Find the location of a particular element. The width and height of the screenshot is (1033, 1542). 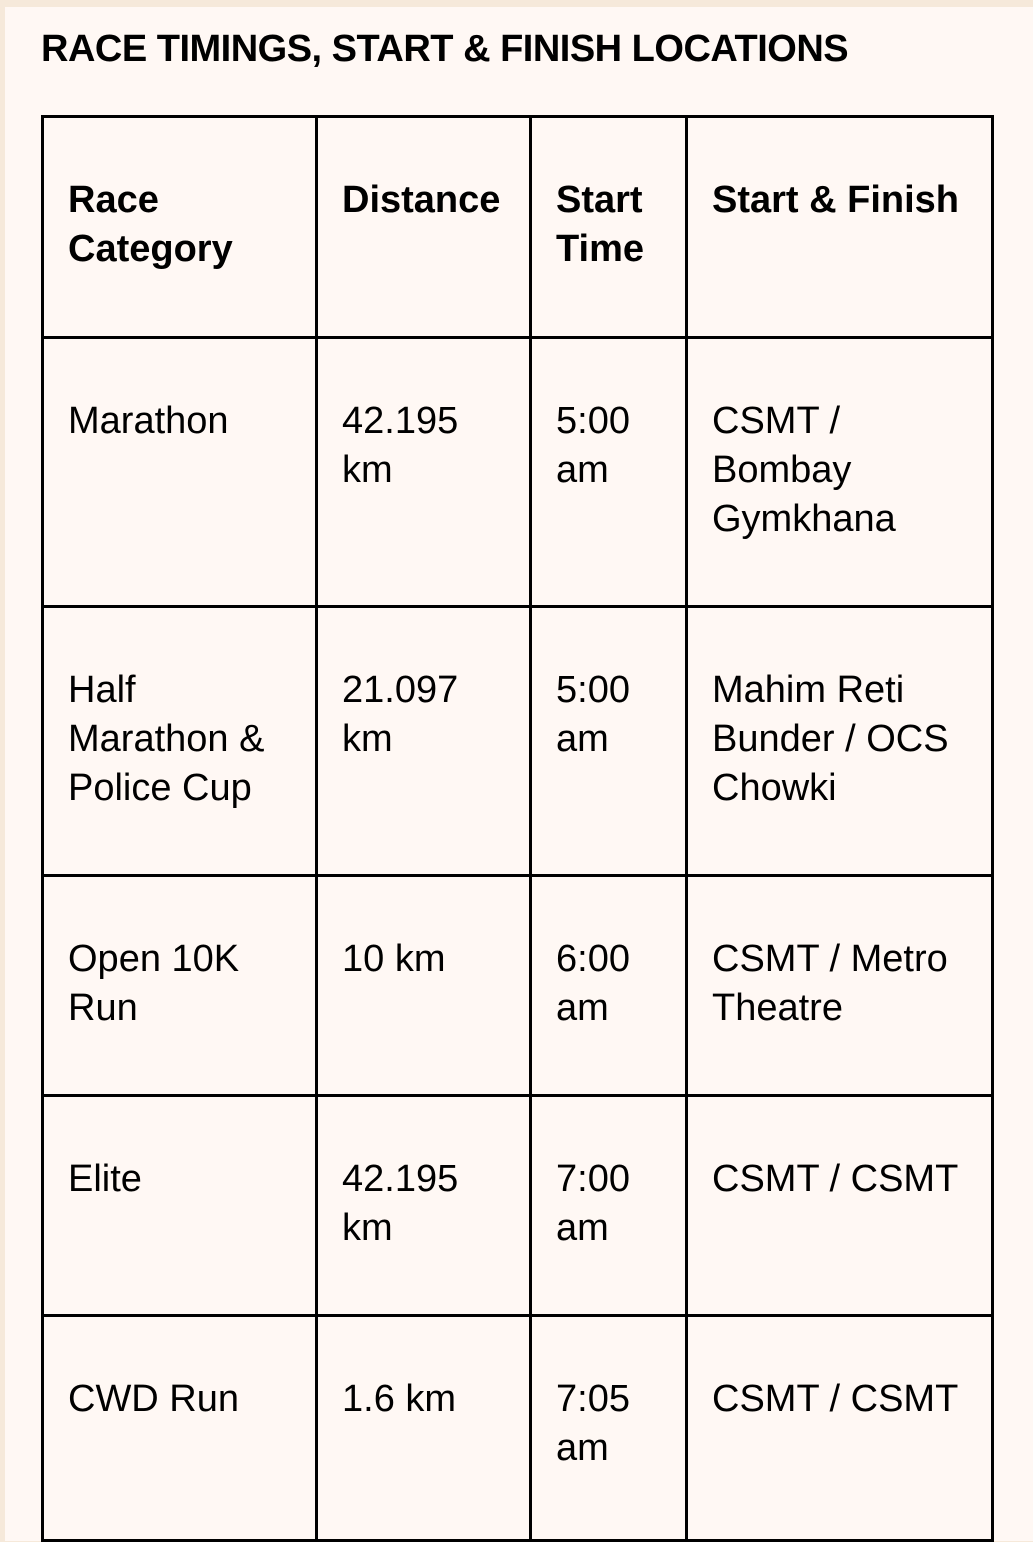

header-race-category: Race Category is located at coordinates (179, 227).